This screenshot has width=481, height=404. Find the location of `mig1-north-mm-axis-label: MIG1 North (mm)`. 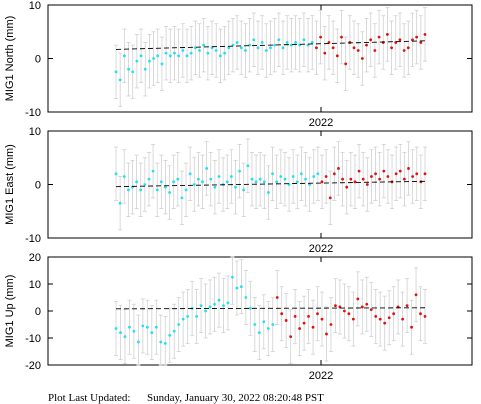

mig1-north-mm-axis-label: MIG1 North (mm) is located at coordinates (10, 59).